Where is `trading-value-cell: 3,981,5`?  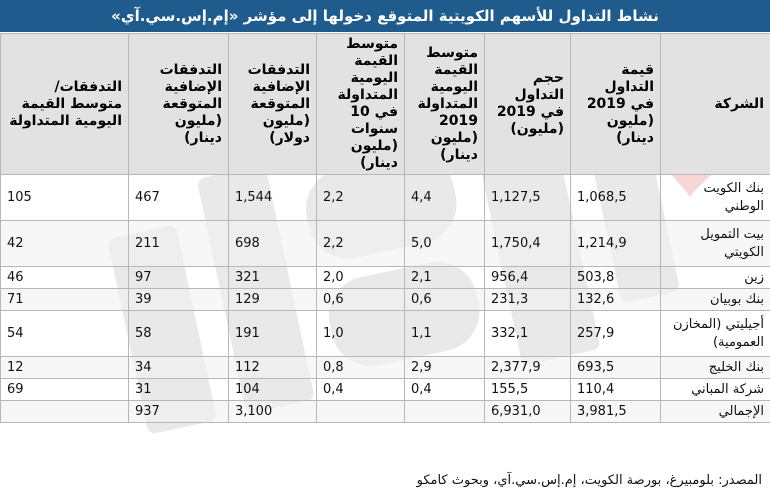
trading-value-cell: 3,981,5 is located at coordinates (615, 411).